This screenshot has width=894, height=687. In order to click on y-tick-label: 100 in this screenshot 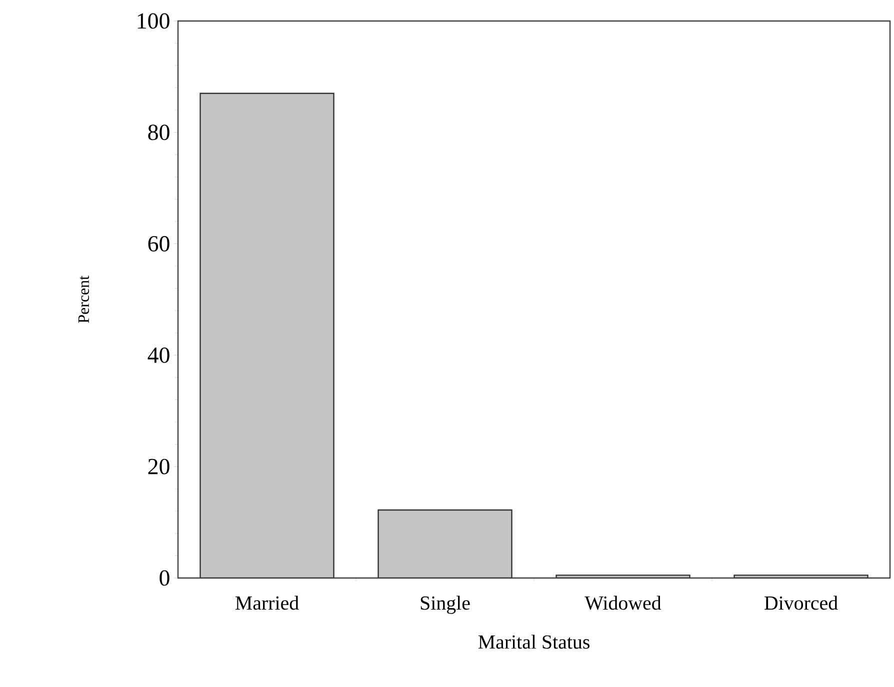, I will do `click(154, 21)`.